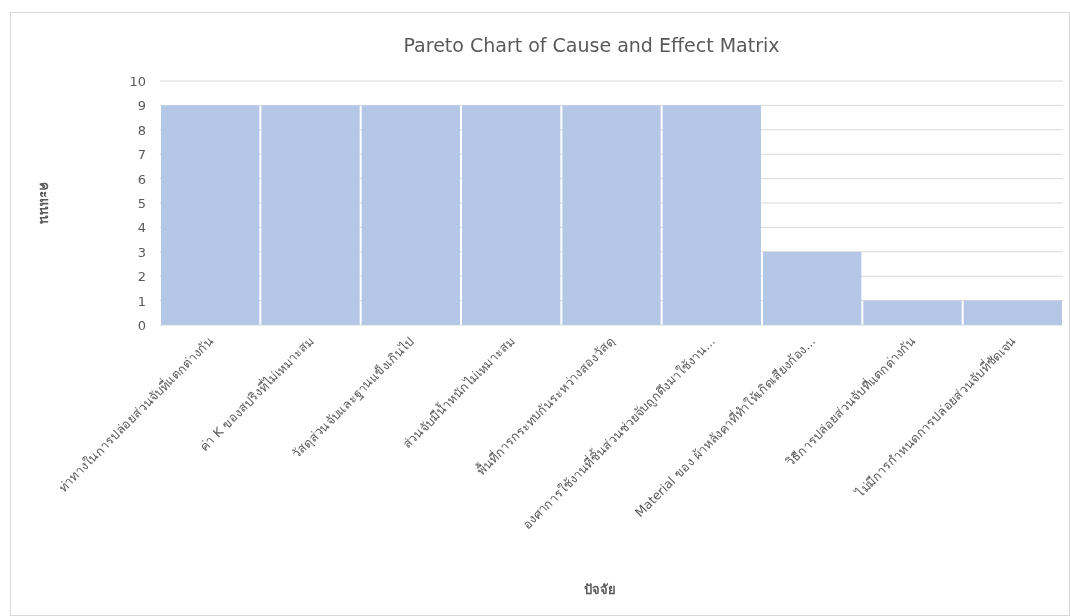 This screenshot has height=616, width=1070. Describe the element at coordinates (591, 45) in the screenshot. I see `chart-title: Pareto Chart of Cause and Effect Matrix` at that location.